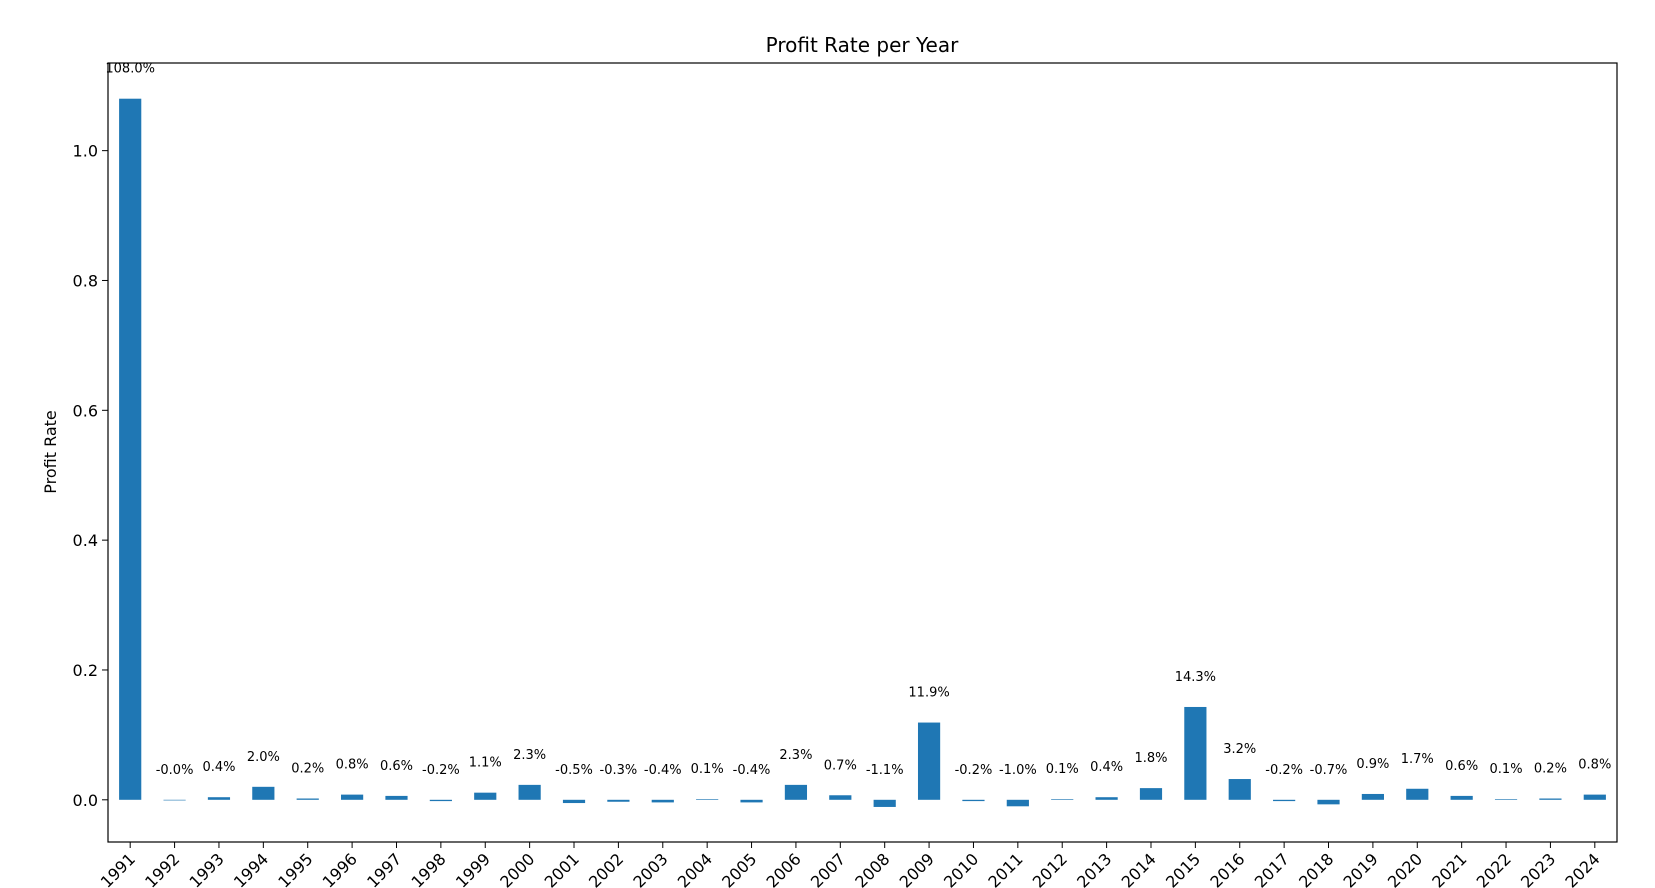 This screenshot has height=888, width=1655. I want to click on bar-2001, so click(574, 801).